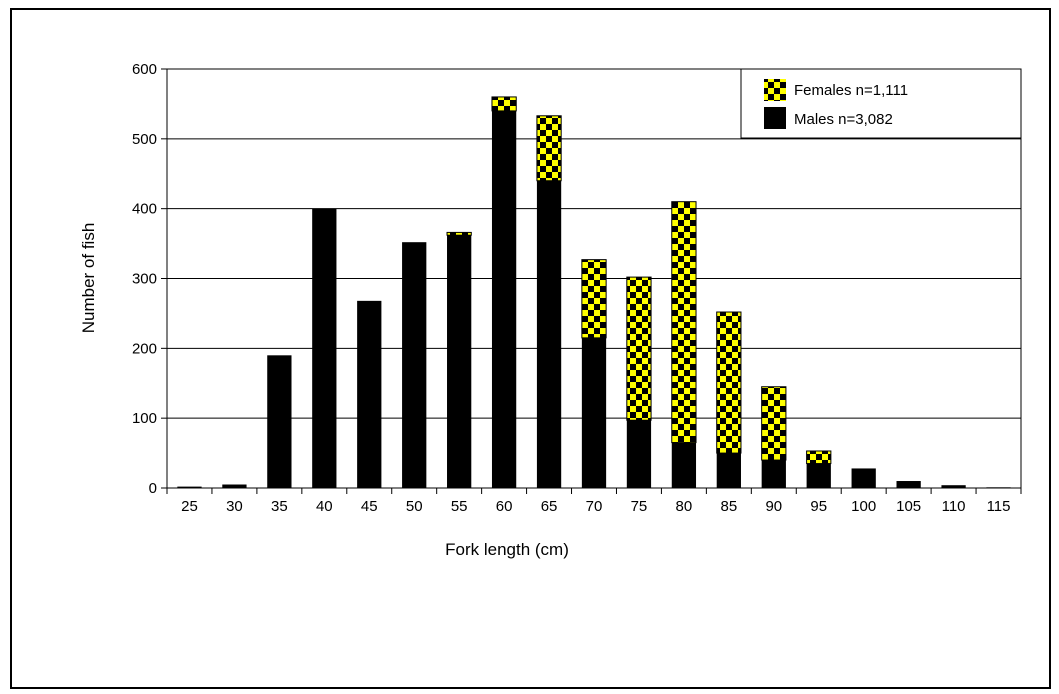 The width and height of the screenshot is (1059, 694). What do you see at coordinates (775, 118) in the screenshot?
I see `legend-swatch-males` at bounding box center [775, 118].